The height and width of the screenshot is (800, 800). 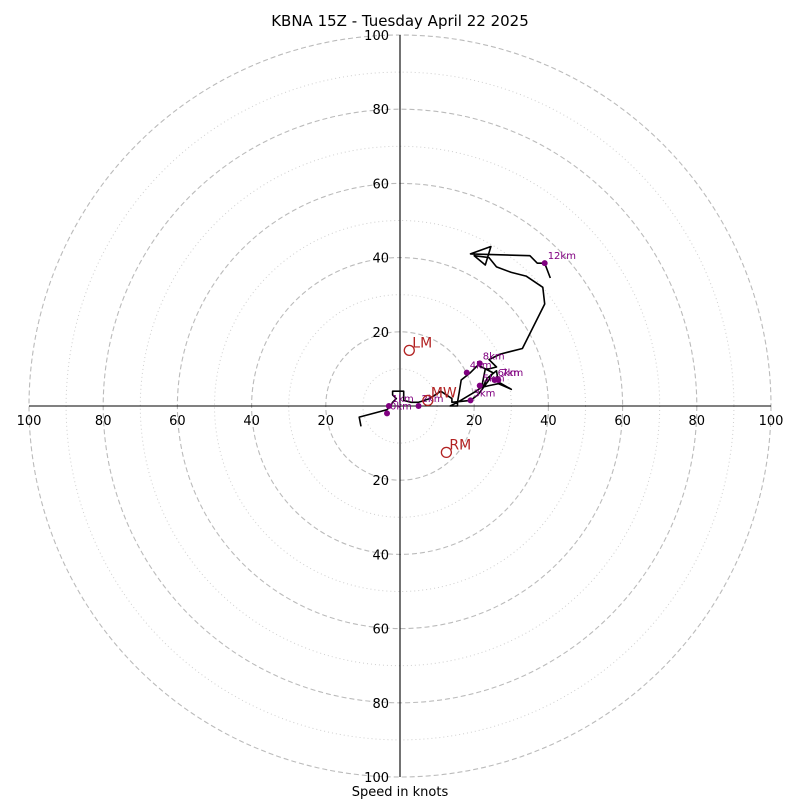 I want to click on height-marker-3km, so click(x=470, y=400).